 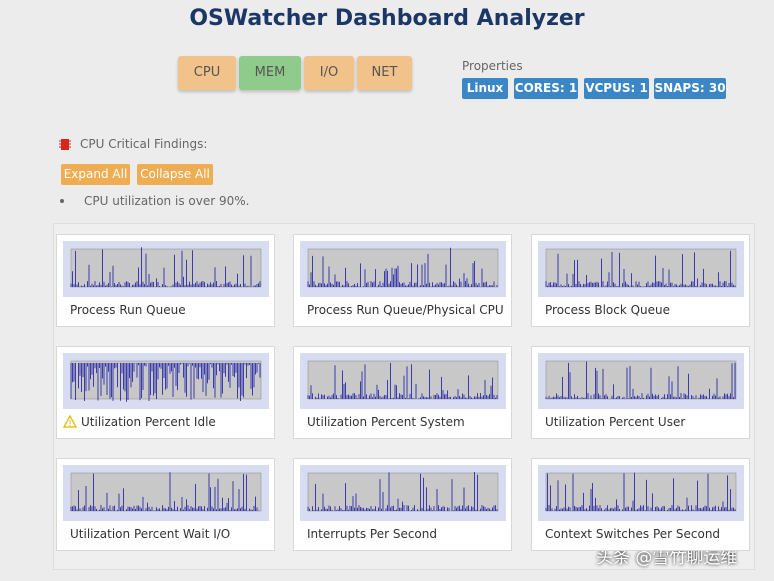 What do you see at coordinates (270, 73) in the screenshot?
I see `nav-mem: MEM` at bounding box center [270, 73].